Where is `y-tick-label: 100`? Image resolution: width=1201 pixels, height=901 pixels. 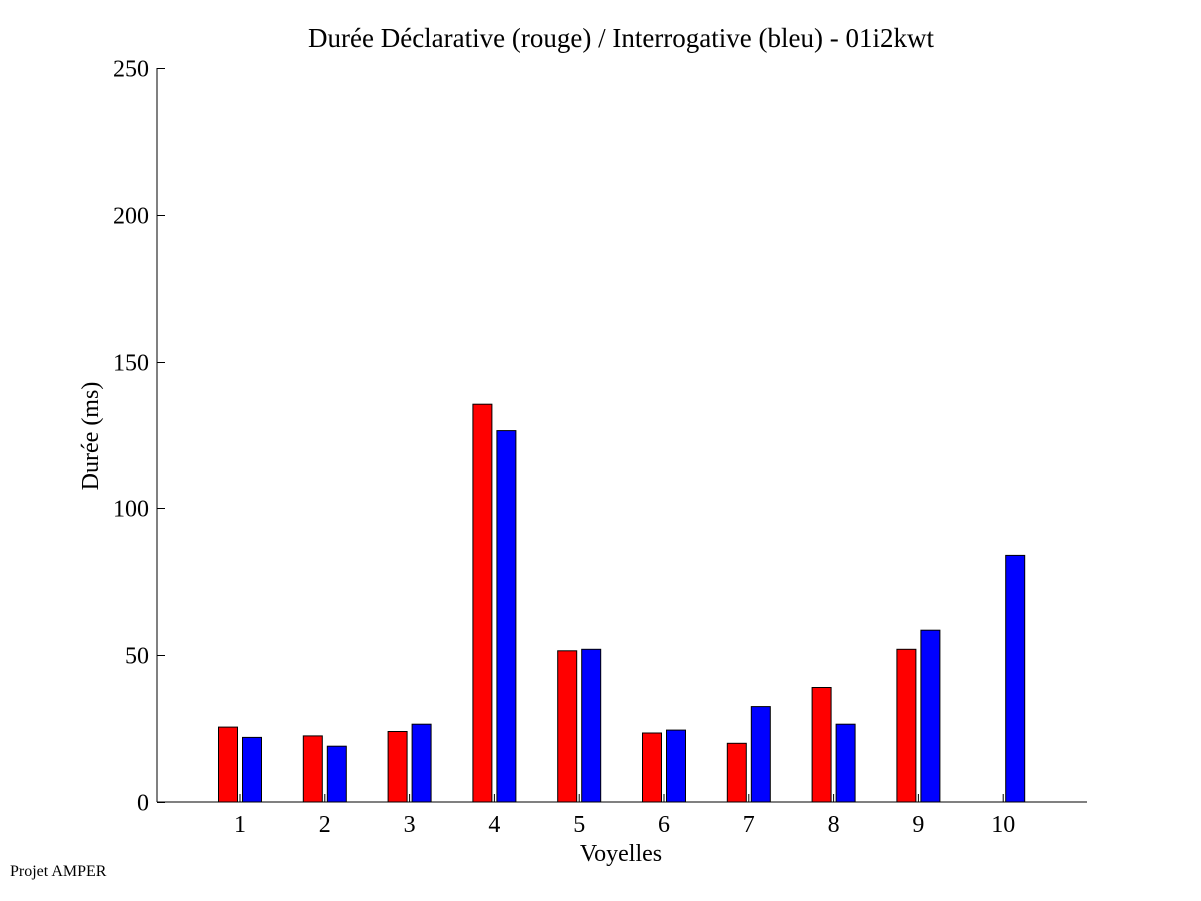 y-tick-label: 100 is located at coordinates (131, 510).